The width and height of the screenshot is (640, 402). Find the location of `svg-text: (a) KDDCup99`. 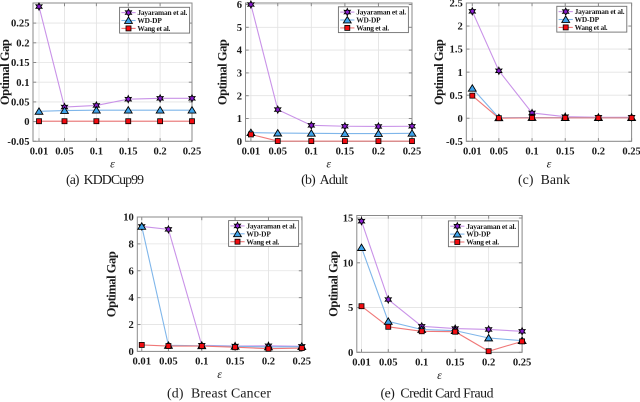

svg-text: (a) KDDCup99 is located at coordinates (105, 180).